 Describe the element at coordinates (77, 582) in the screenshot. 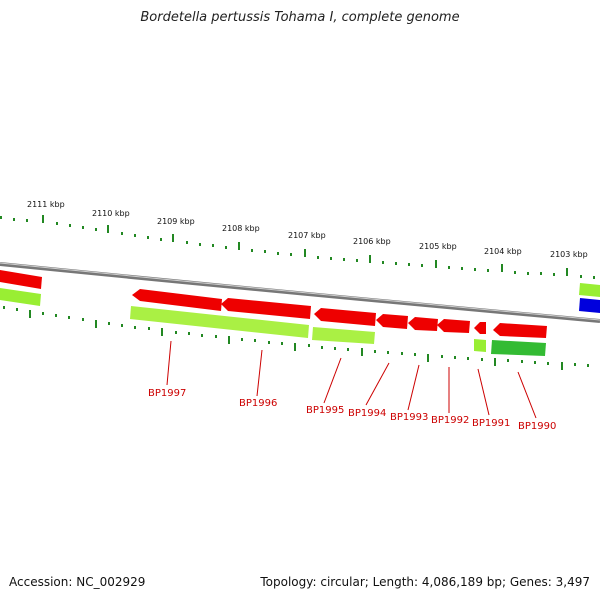

I see `accession-text: Accession: NC_002929` at that location.